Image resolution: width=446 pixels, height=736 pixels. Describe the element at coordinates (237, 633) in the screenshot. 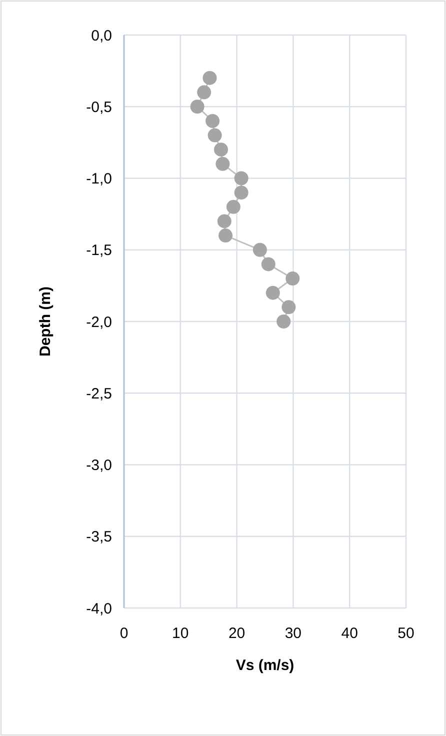

I see `x-tick-label: 20` at that location.